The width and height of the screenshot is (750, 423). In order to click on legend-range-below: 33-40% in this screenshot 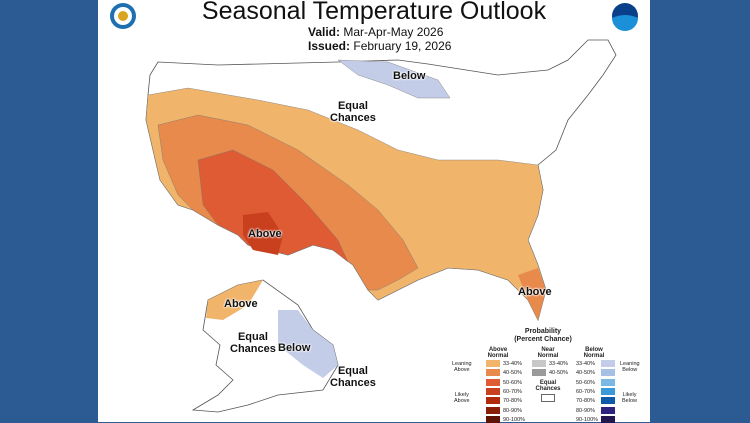, I will do `click(585, 364)`.